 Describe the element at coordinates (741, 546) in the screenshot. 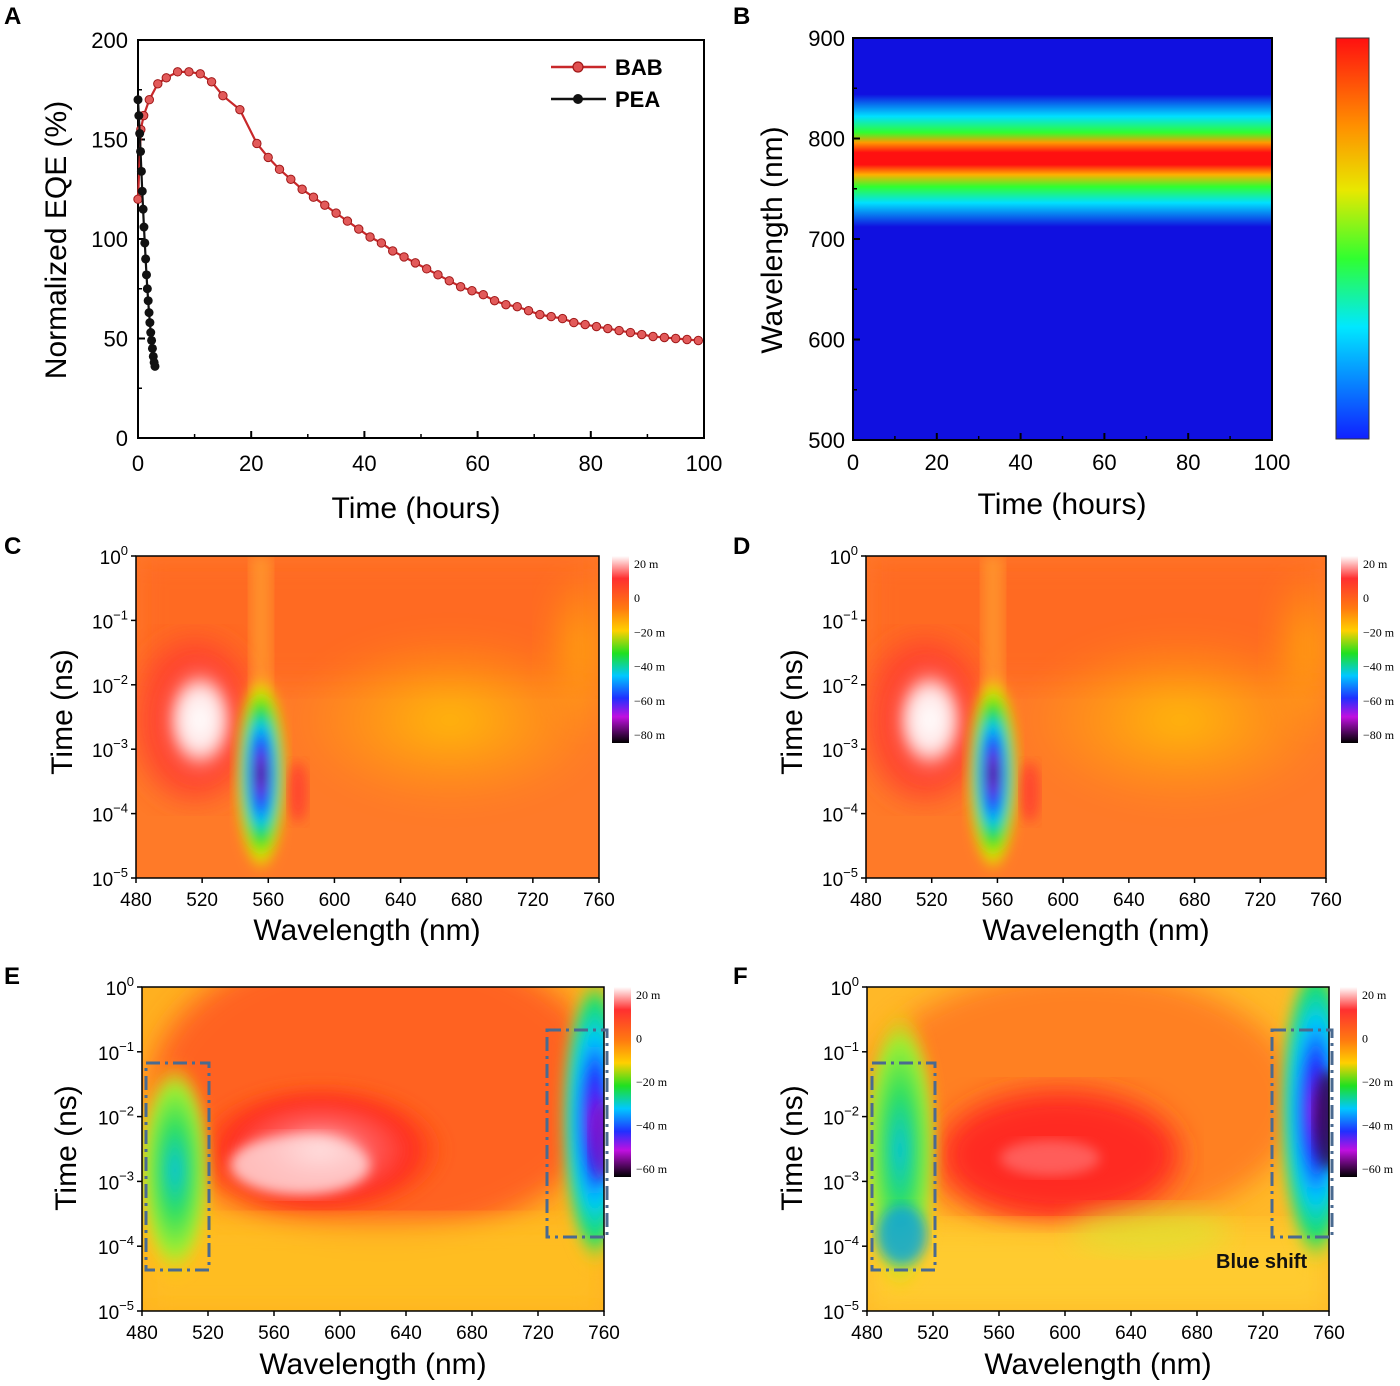

I see `panel-letter-d: D` at that location.